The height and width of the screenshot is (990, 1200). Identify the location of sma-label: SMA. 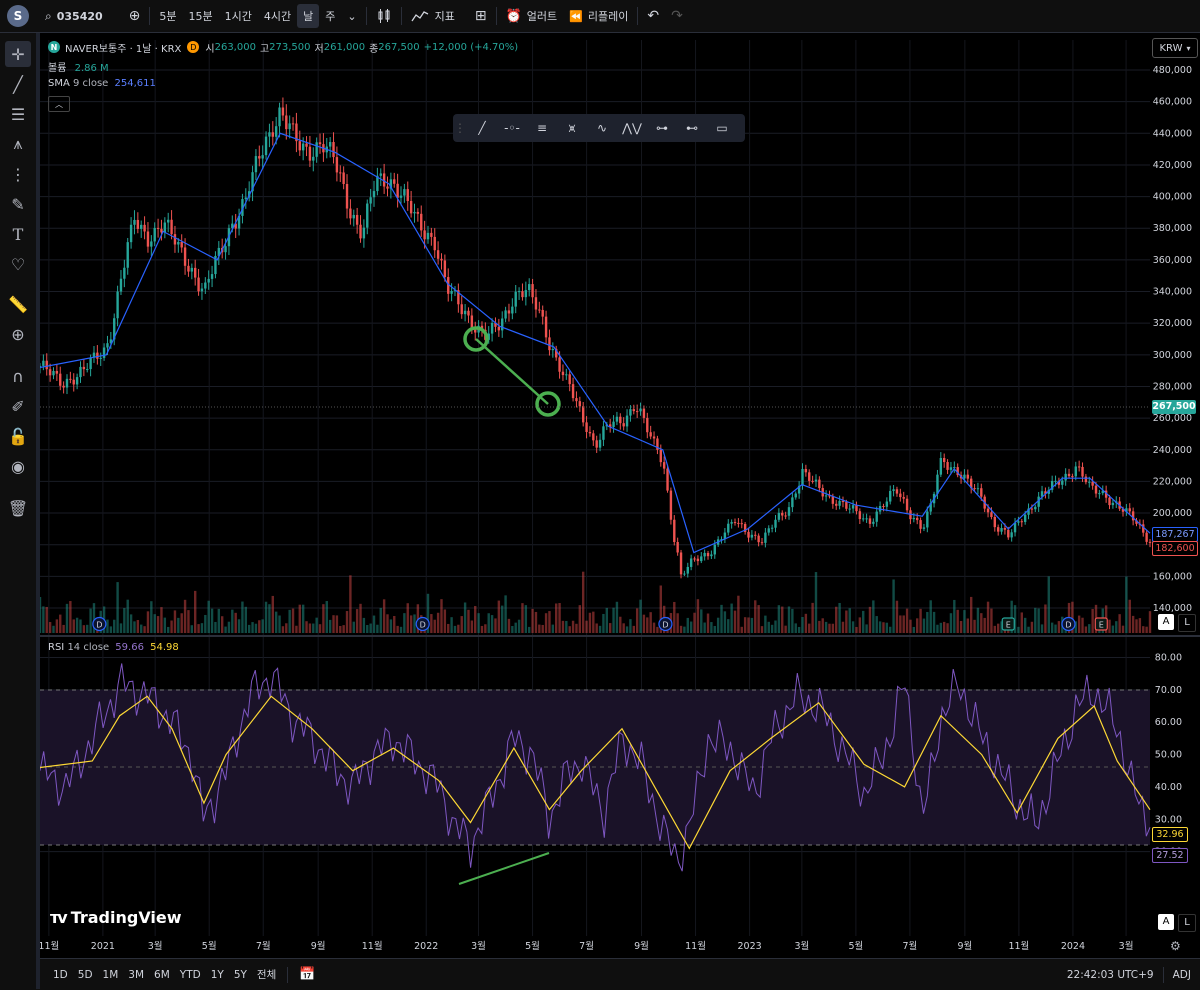
(59, 83).